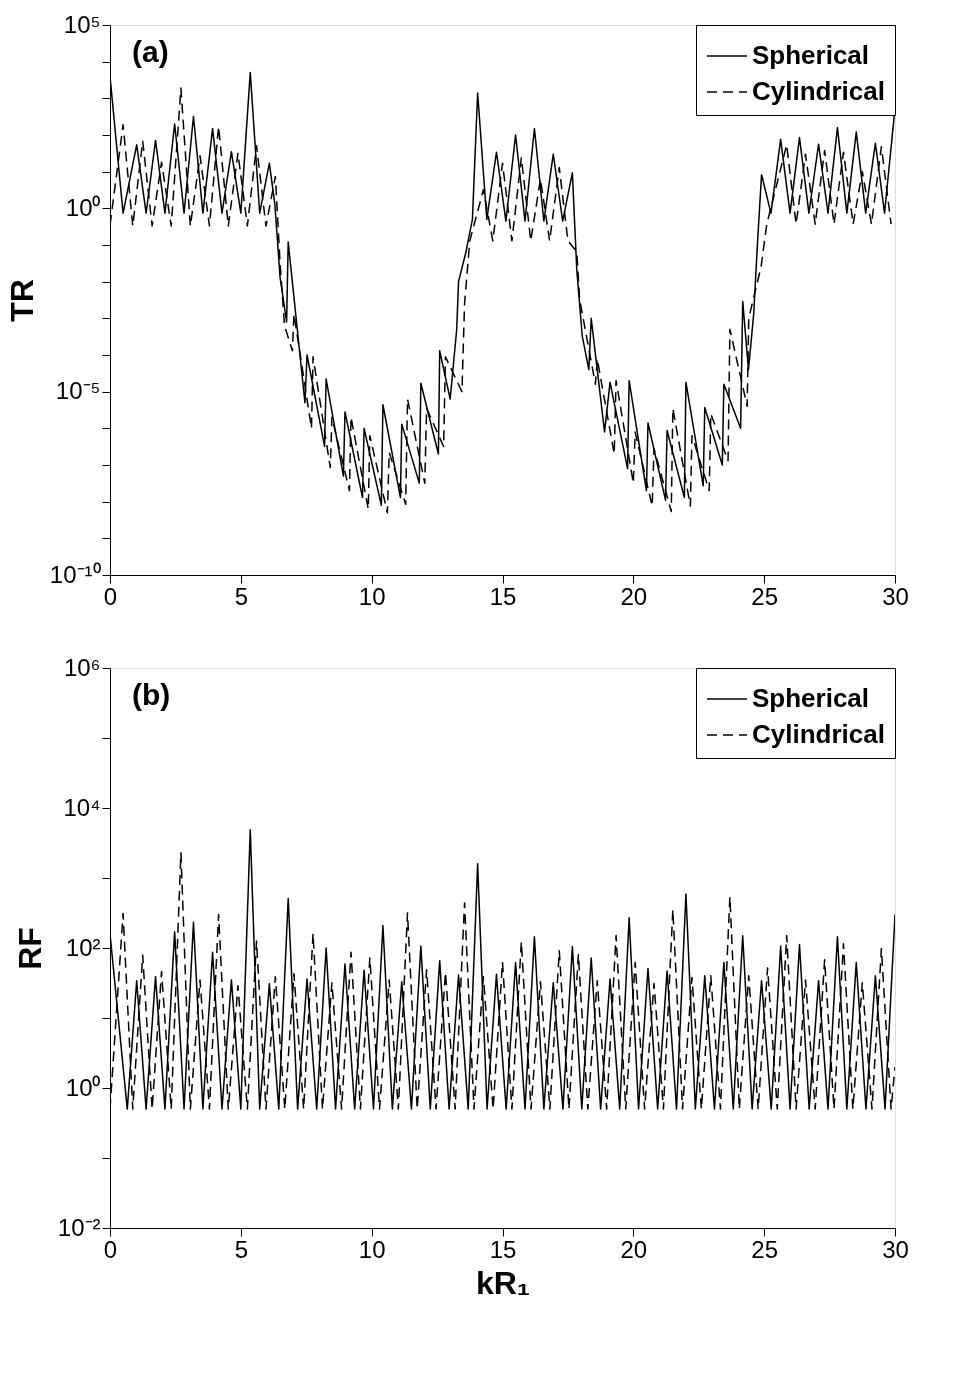 The width and height of the screenshot is (956, 1379). Describe the element at coordinates (82, 24) in the screenshot. I see `y-tick-label: 10⁵` at that location.